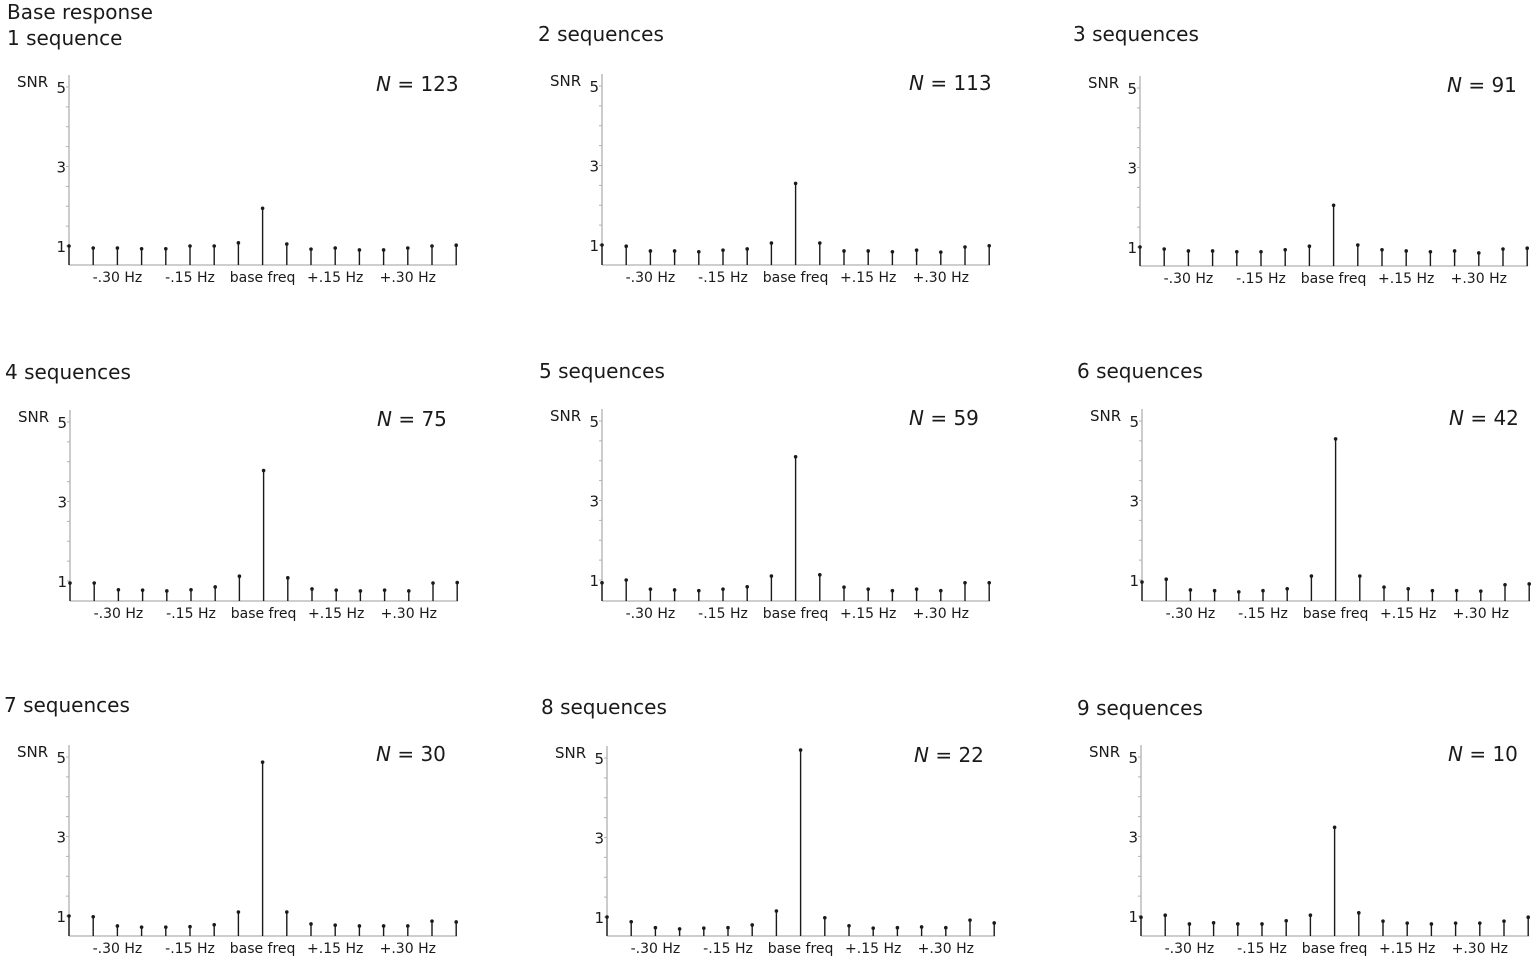 The image size is (1535, 962). I want to click on panel-title: 7 sequences, so click(67, 705).